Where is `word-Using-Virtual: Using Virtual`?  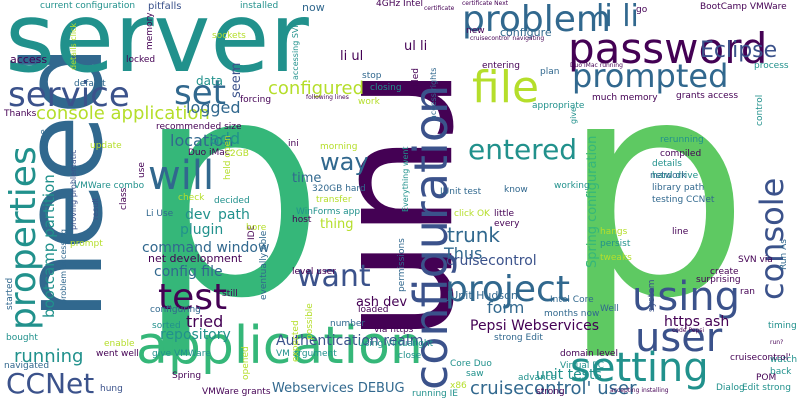 word-Using-Virtual: Using Virtual is located at coordinates (387, 344).